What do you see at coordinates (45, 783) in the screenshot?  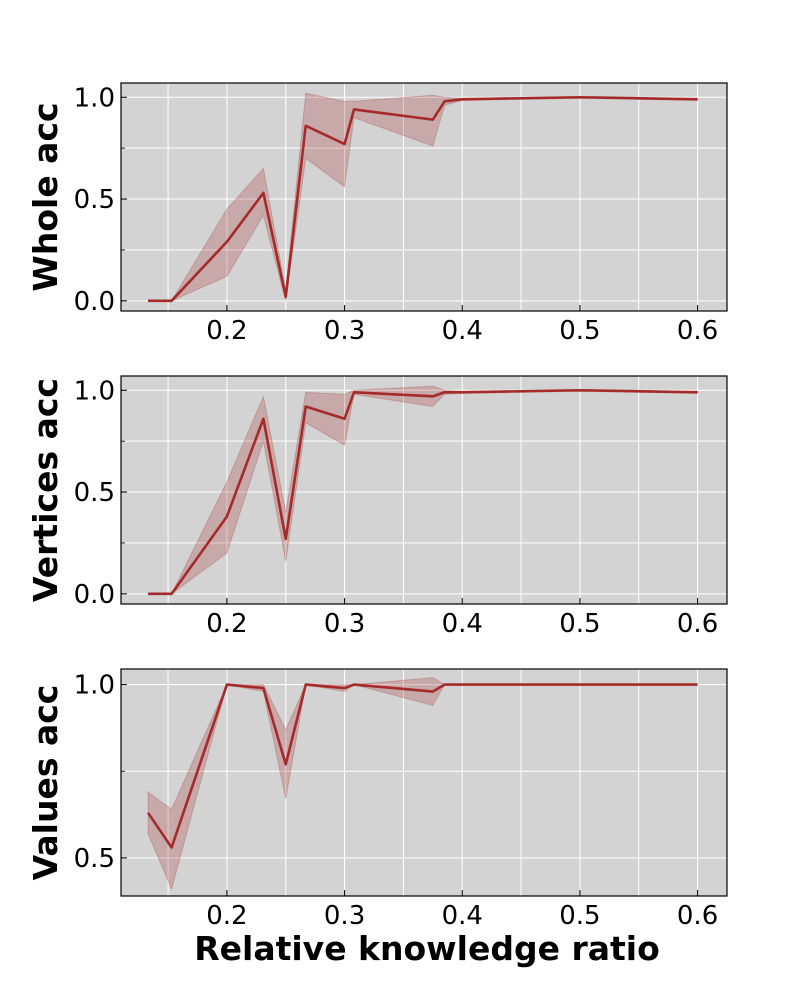 I see `y-axis-label: Values acc` at bounding box center [45, 783].